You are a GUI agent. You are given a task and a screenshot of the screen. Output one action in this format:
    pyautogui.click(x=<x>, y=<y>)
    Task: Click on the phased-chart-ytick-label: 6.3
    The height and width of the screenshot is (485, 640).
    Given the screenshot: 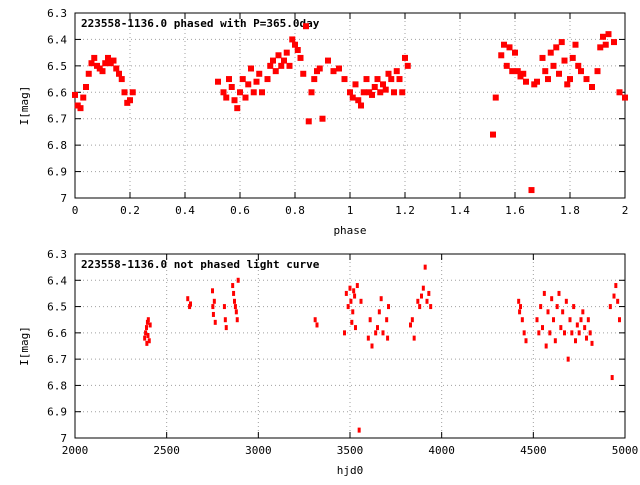 What is the action you would take?
    pyautogui.click(x=57, y=13)
    